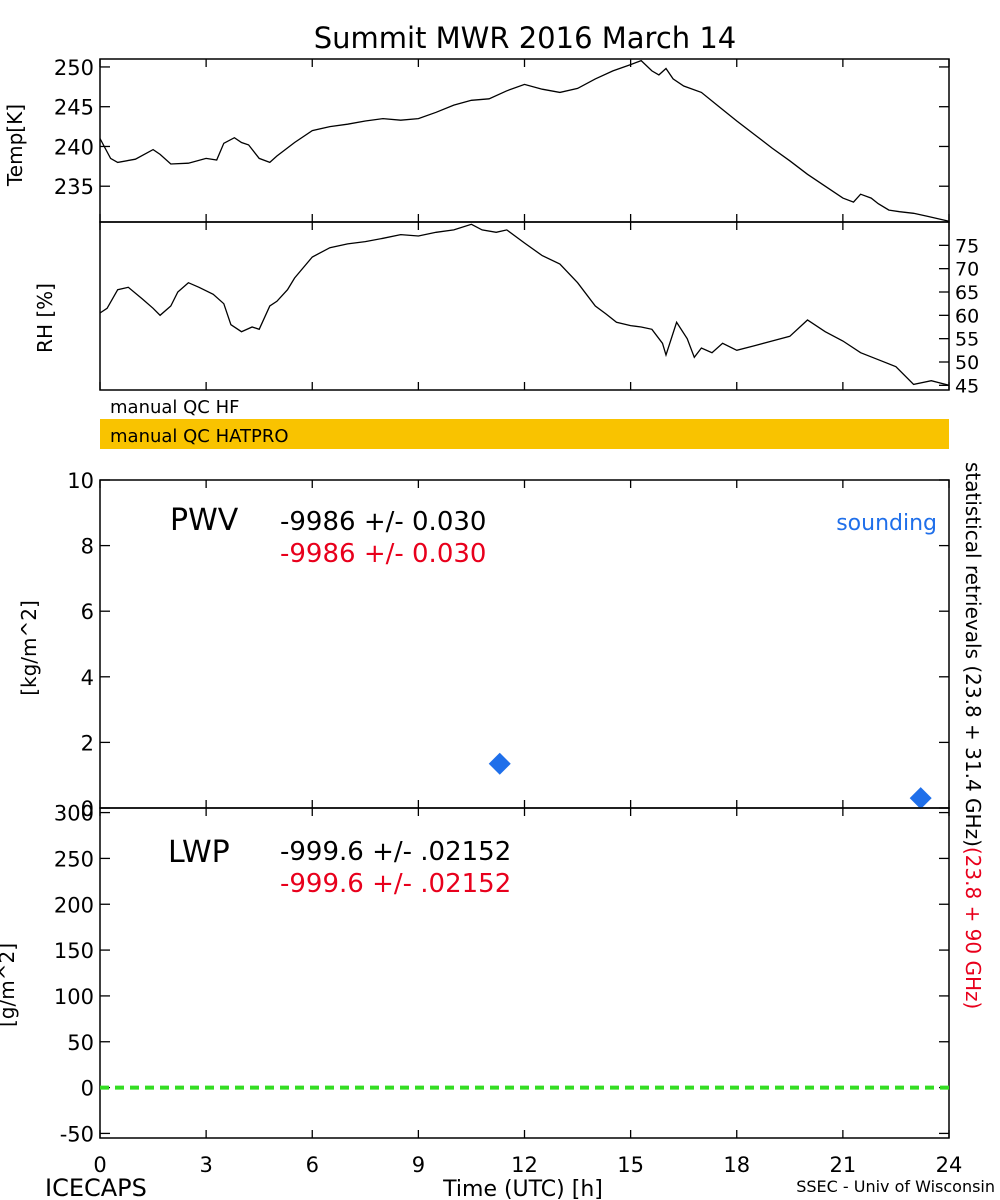 The image size is (1000, 1200). I want to click on x-tick-label: 0, so click(99, 1165).